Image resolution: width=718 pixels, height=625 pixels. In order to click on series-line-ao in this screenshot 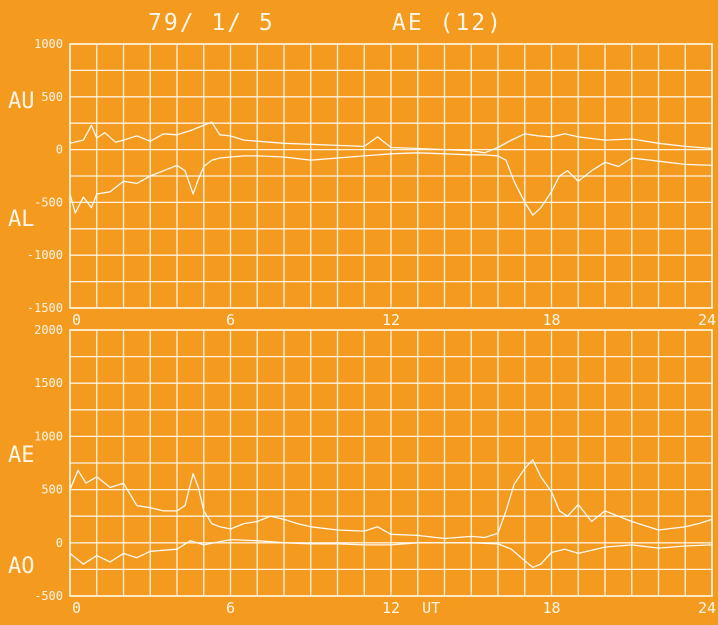, I will do `click(391, 553)`.